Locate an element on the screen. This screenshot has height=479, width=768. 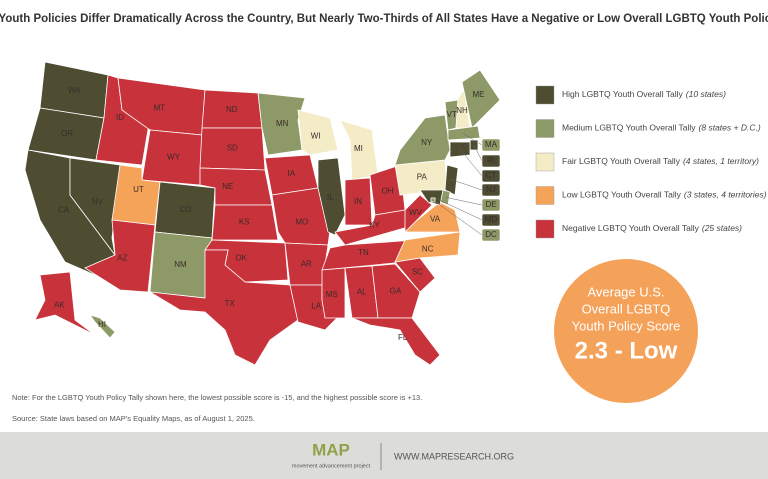
state-label: NM is located at coordinates (180, 264).